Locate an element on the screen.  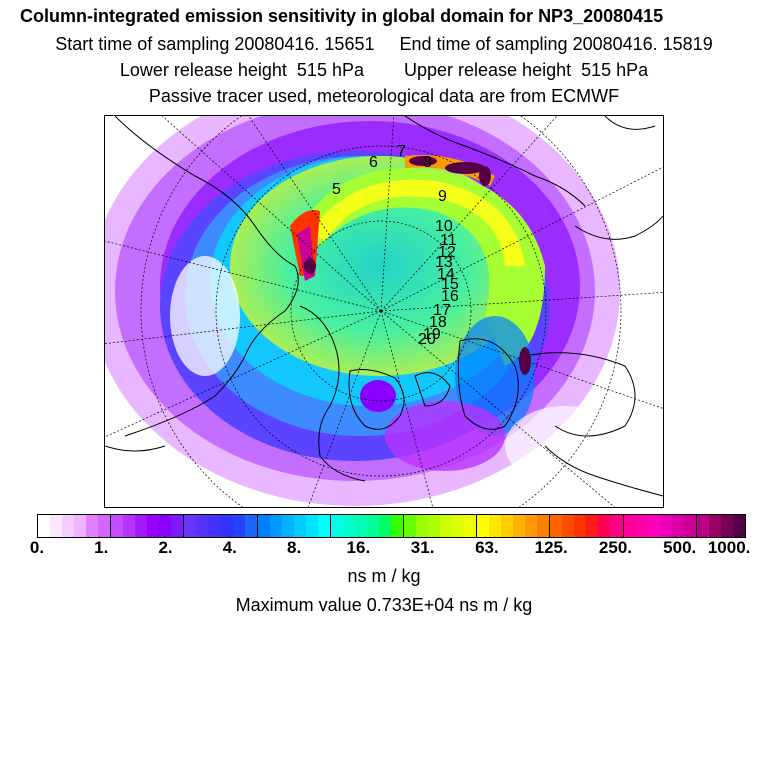
day-label: 5 is located at coordinates (336, 189).